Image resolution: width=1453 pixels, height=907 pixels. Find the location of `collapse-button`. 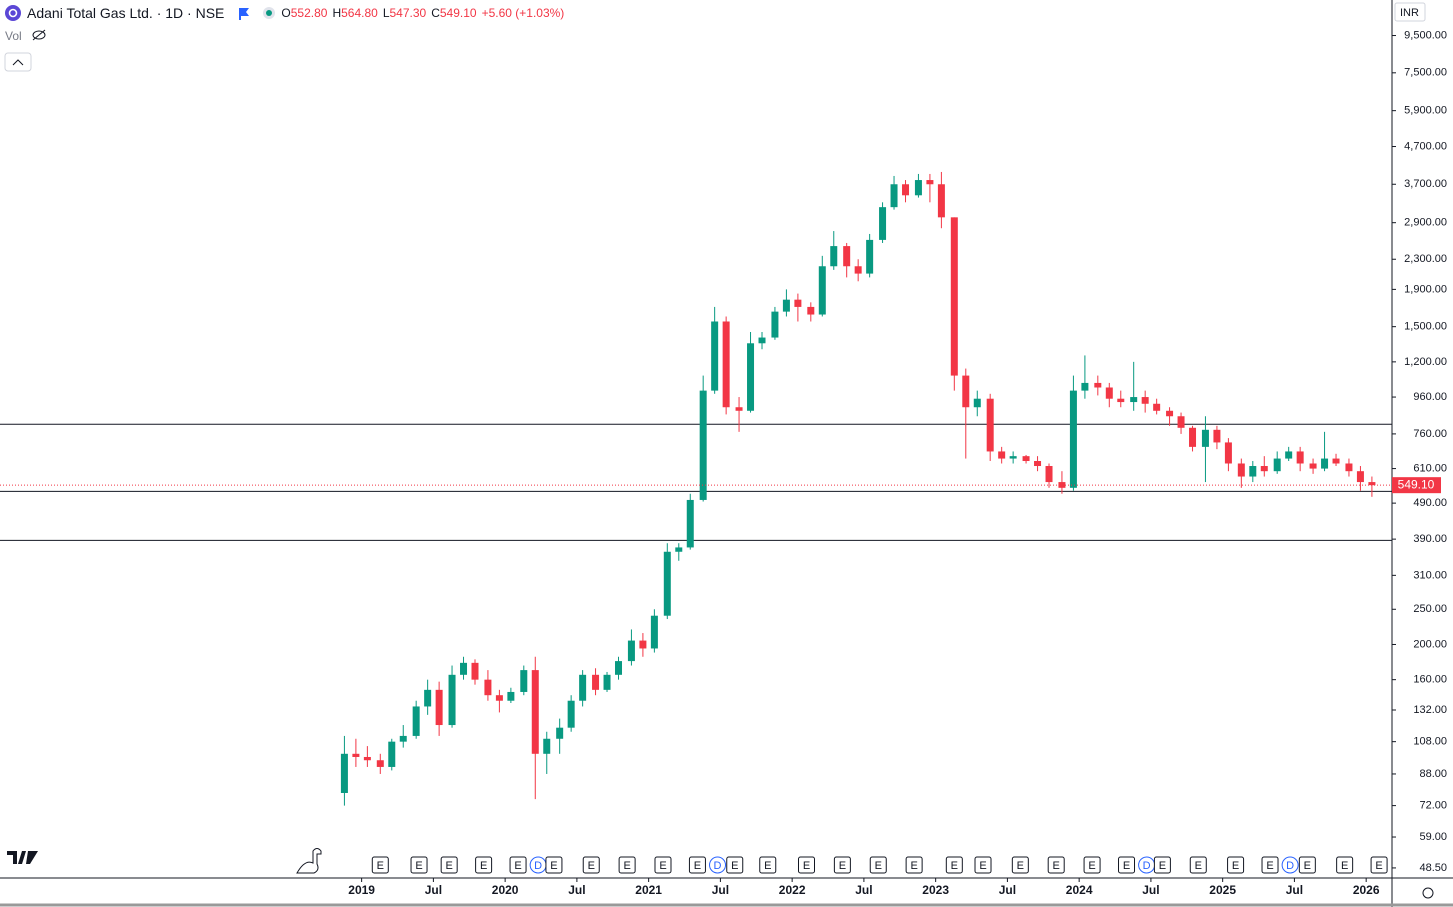

collapse-button is located at coordinates (18, 62).